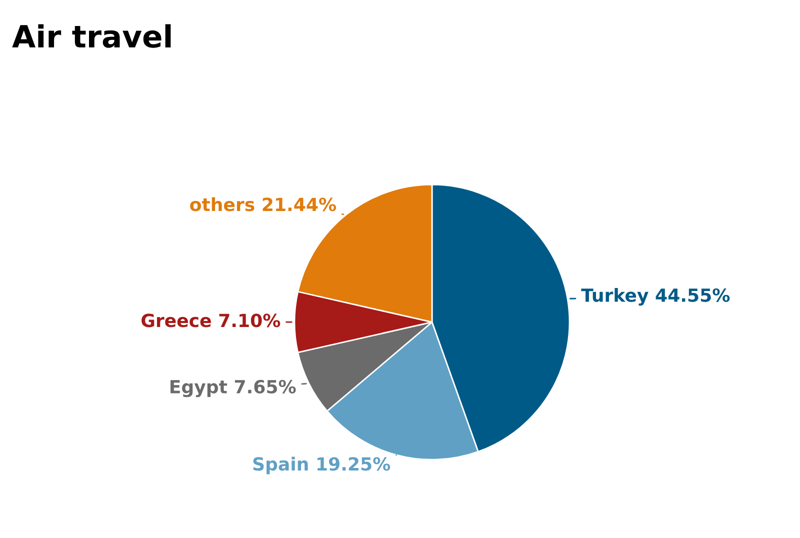 The height and width of the screenshot is (538, 800). I want to click on slice-label: Spain 19.25%, so click(321, 465).